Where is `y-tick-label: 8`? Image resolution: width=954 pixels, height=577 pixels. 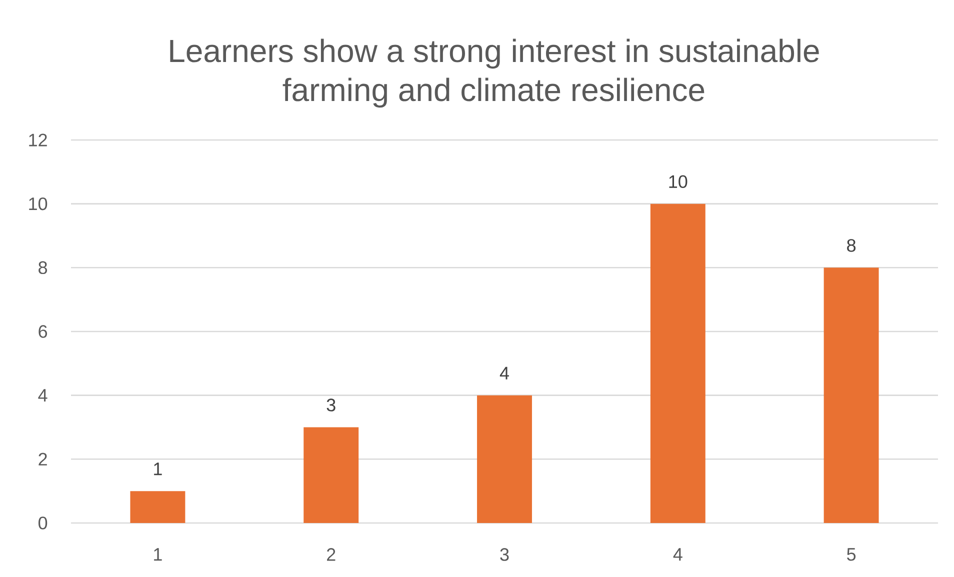 y-tick-label: 8 is located at coordinates (43, 267).